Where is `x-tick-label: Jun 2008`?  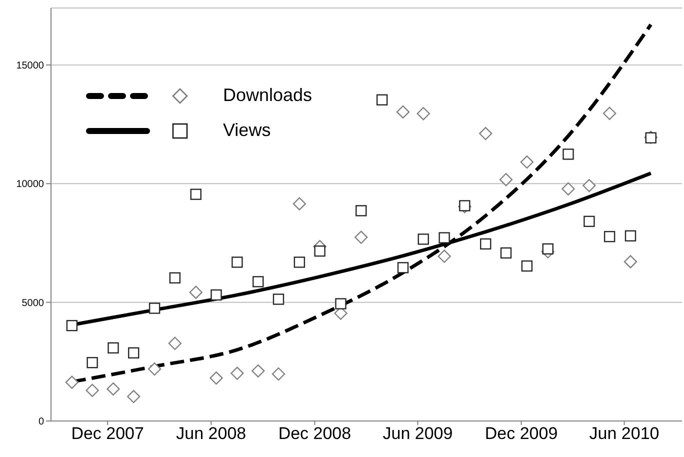
x-tick-label: Jun 2008 is located at coordinates (211, 434).